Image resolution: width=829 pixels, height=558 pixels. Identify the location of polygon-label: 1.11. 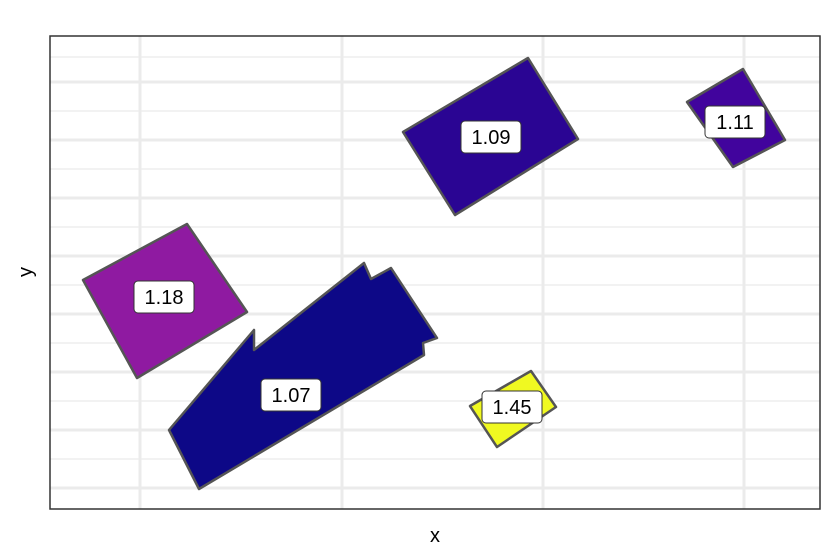
(735, 122).